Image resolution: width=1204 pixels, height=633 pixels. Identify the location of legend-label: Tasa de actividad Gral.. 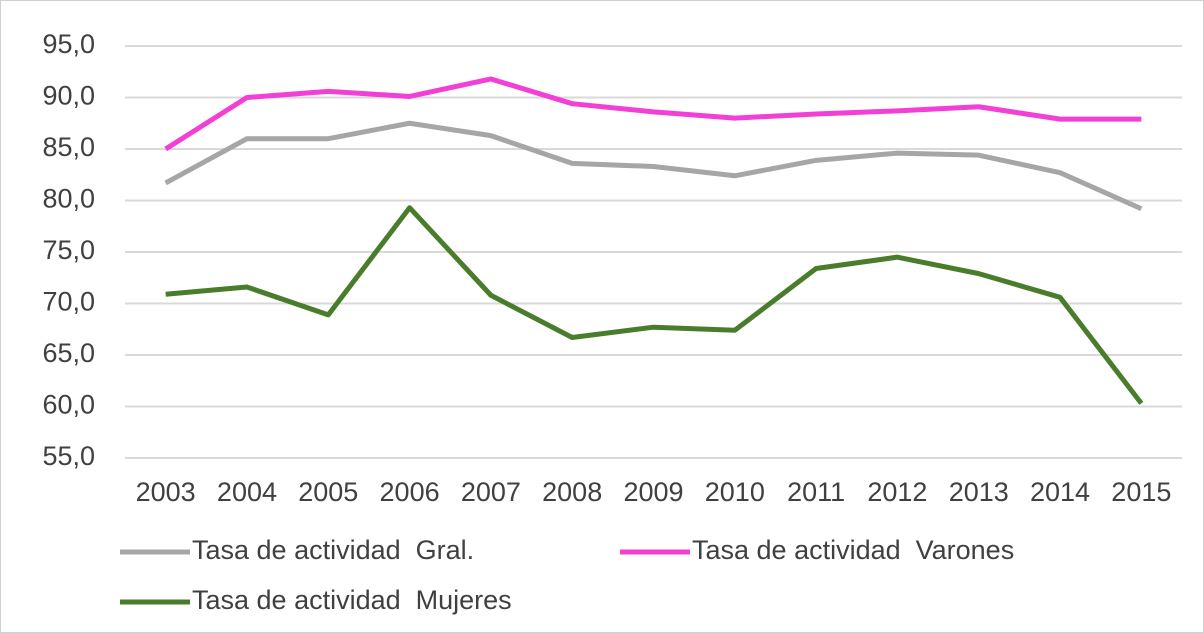
(333, 550).